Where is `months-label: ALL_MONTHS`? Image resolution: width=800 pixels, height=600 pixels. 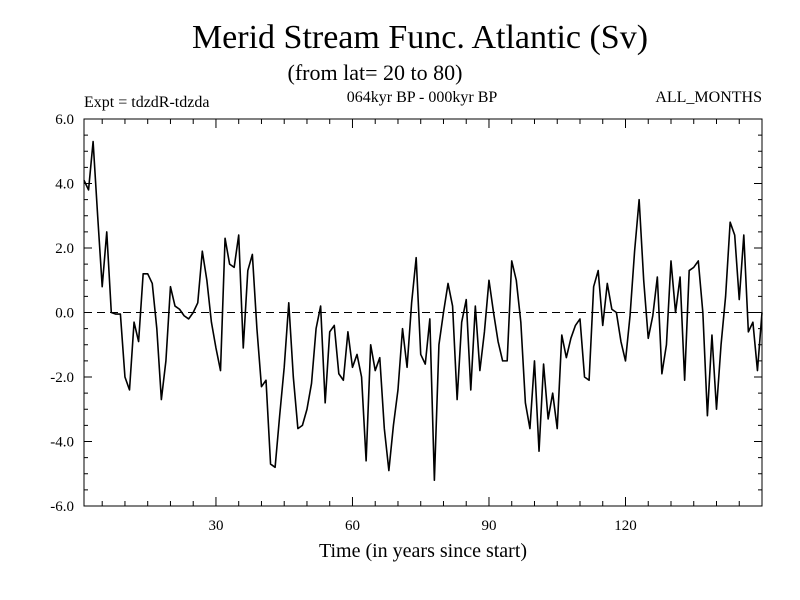
months-label: ALL_MONTHS is located at coordinates (708, 97).